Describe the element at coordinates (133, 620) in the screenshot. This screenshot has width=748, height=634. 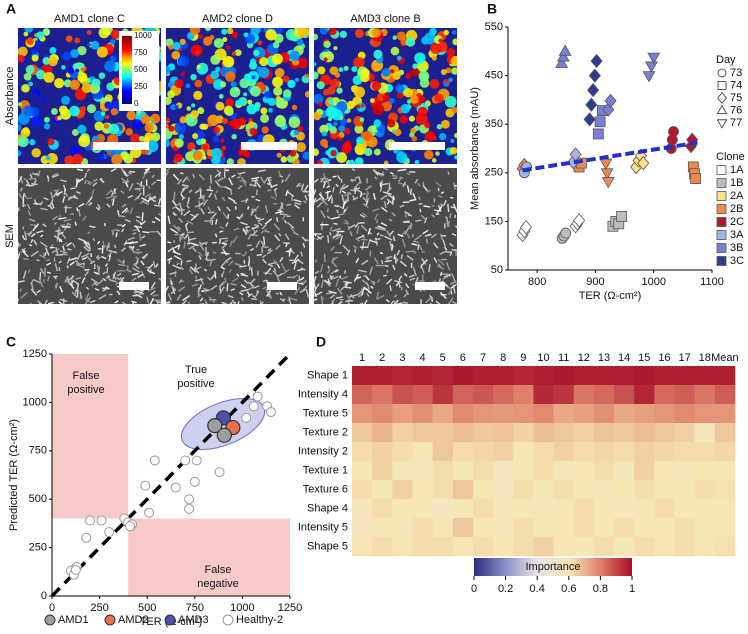
I see `legend-label: AMD2` at that location.